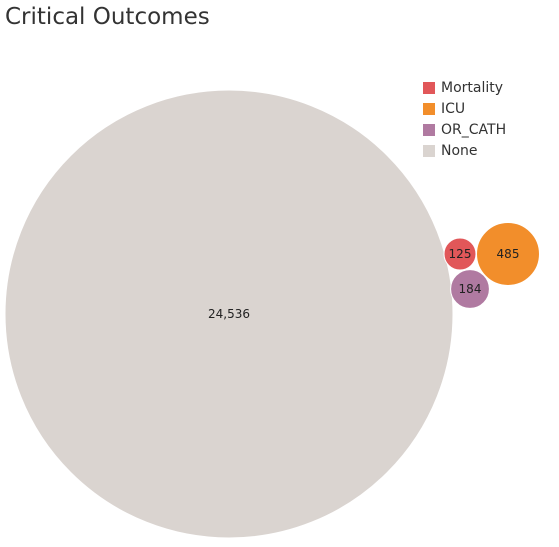  What do you see at coordinates (474, 129) in the screenshot?
I see `legend-label-or-cath: OR_CATH` at bounding box center [474, 129].